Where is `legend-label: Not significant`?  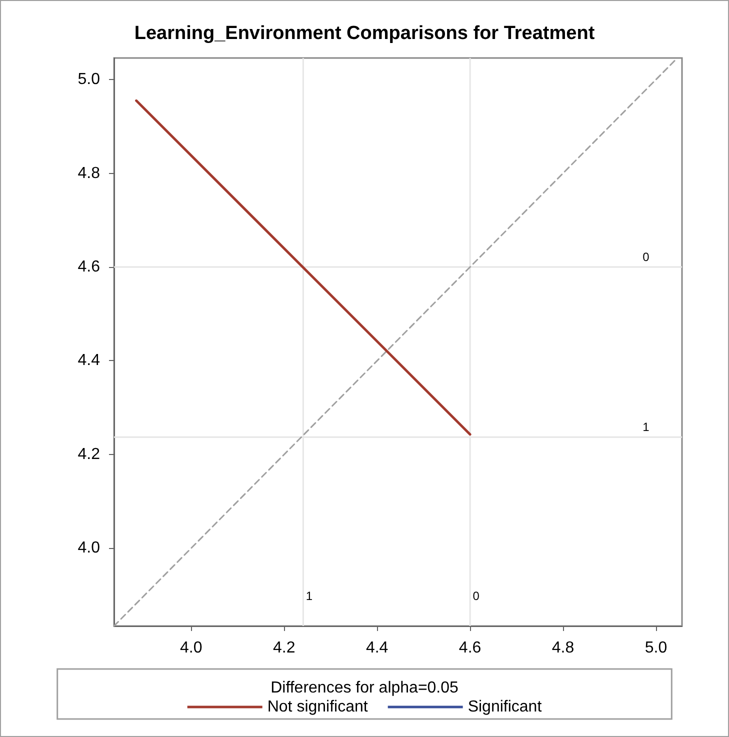
legend-label: Not significant is located at coordinates (317, 707).